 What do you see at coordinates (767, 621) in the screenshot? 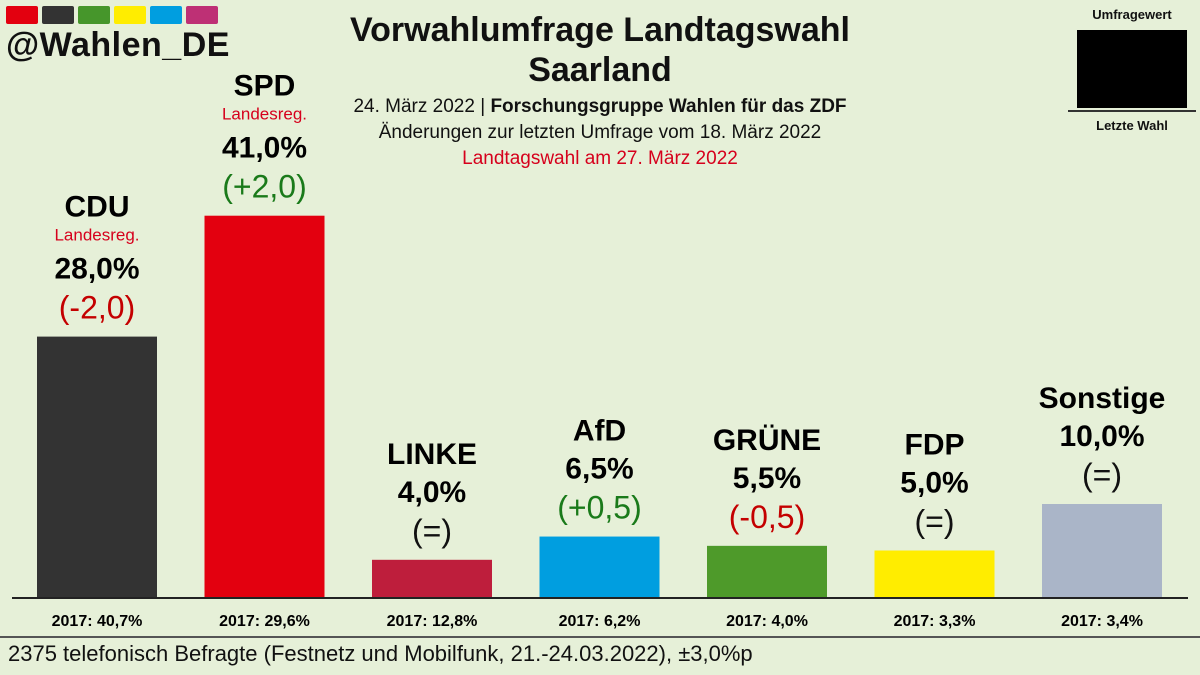
I see `previous-result-label: 2017: 4,0%` at bounding box center [767, 621].